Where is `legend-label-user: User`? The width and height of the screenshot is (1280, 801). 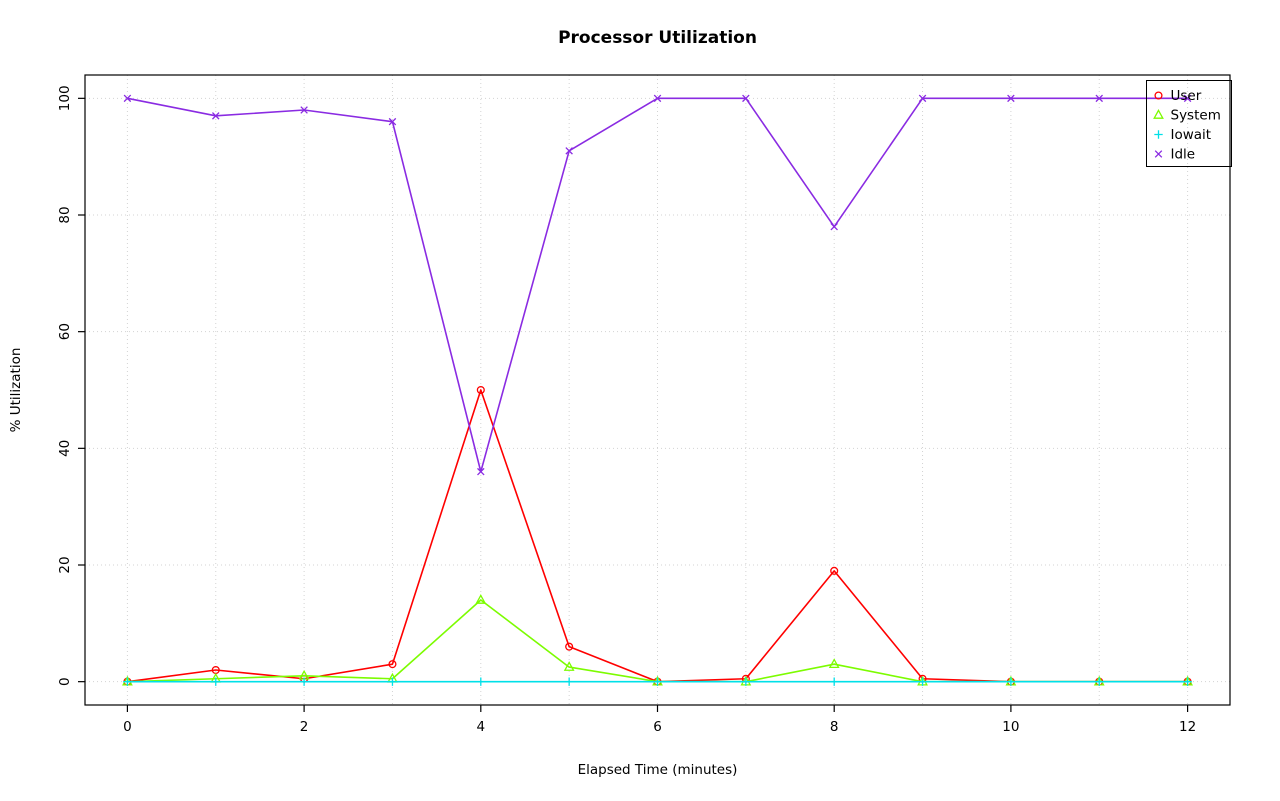
legend-label-user: User is located at coordinates (1186, 96).